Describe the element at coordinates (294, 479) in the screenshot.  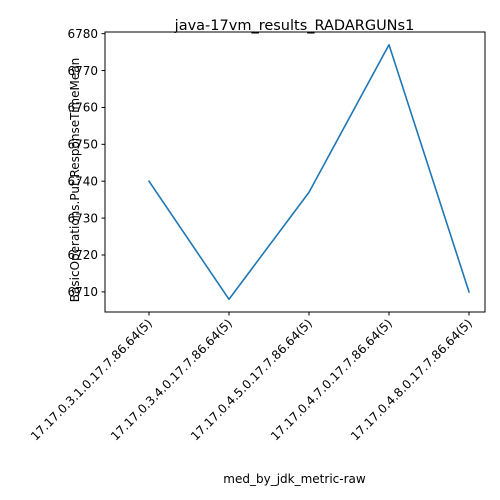
I see `x-axis-label: med_by_jdk_metric-raw` at that location.